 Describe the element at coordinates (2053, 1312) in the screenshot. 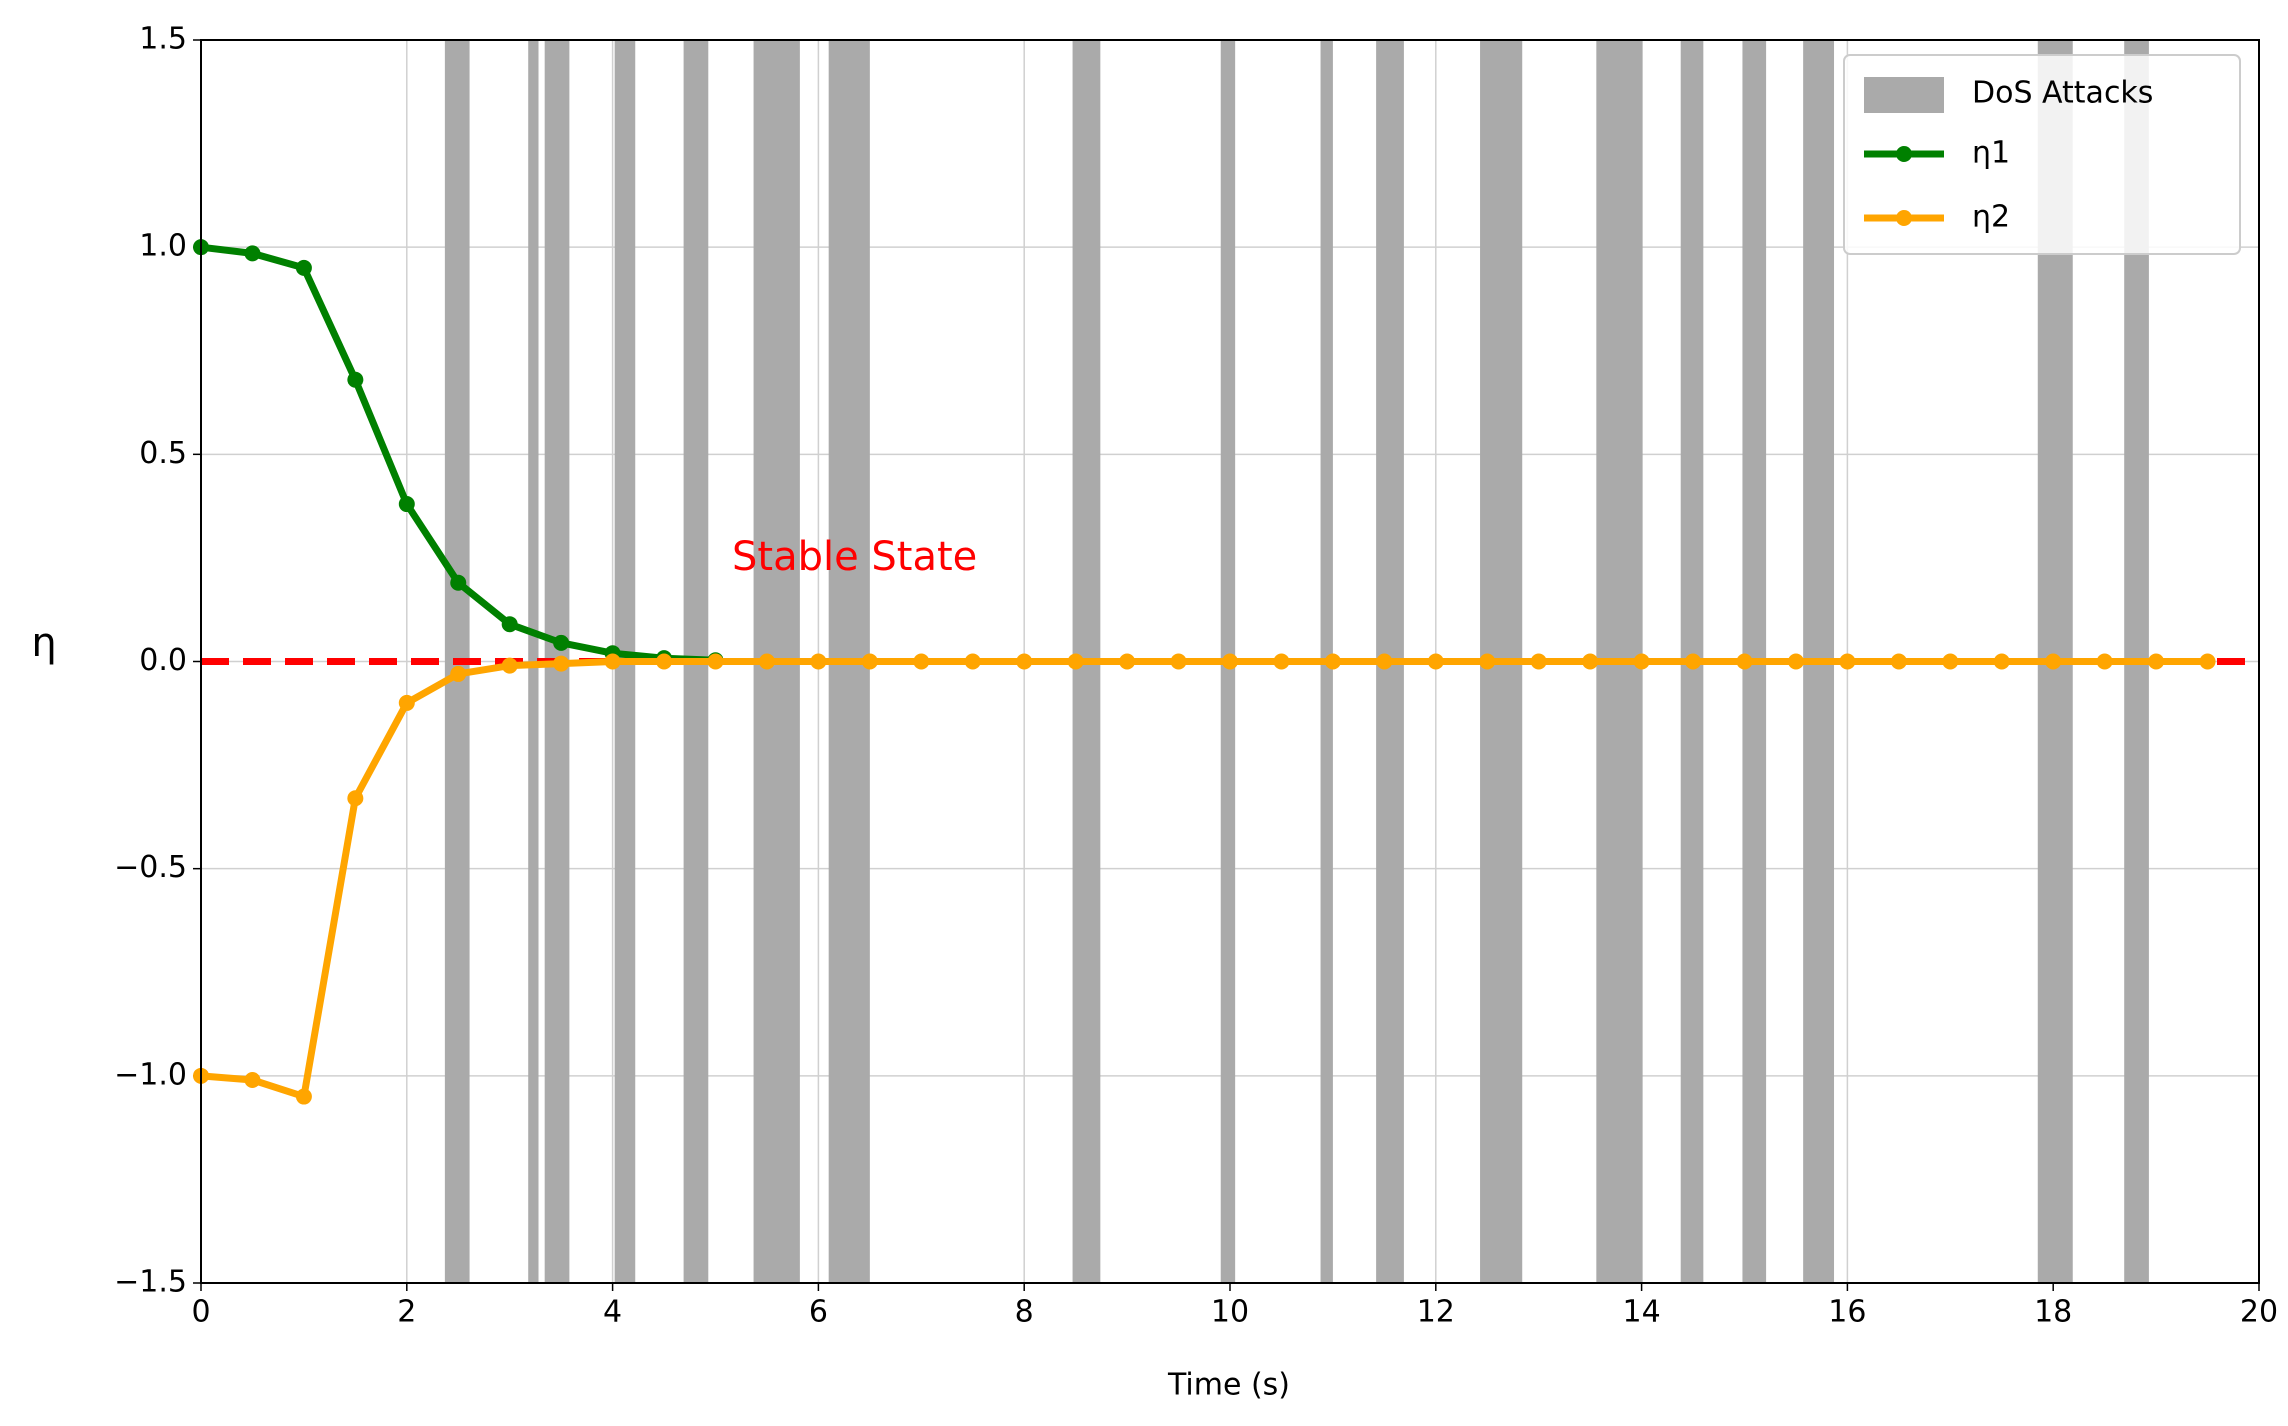

I see `x-tick-label: 18` at that location.